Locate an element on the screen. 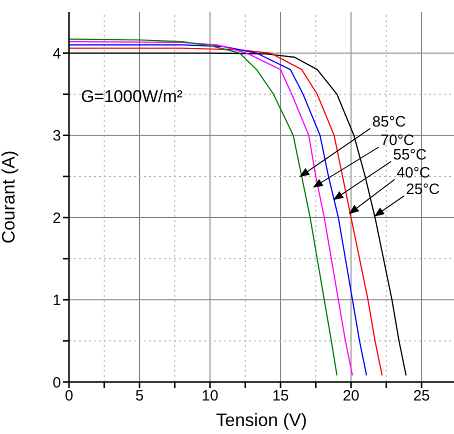  annotation: 25°C is located at coordinates (423, 189).